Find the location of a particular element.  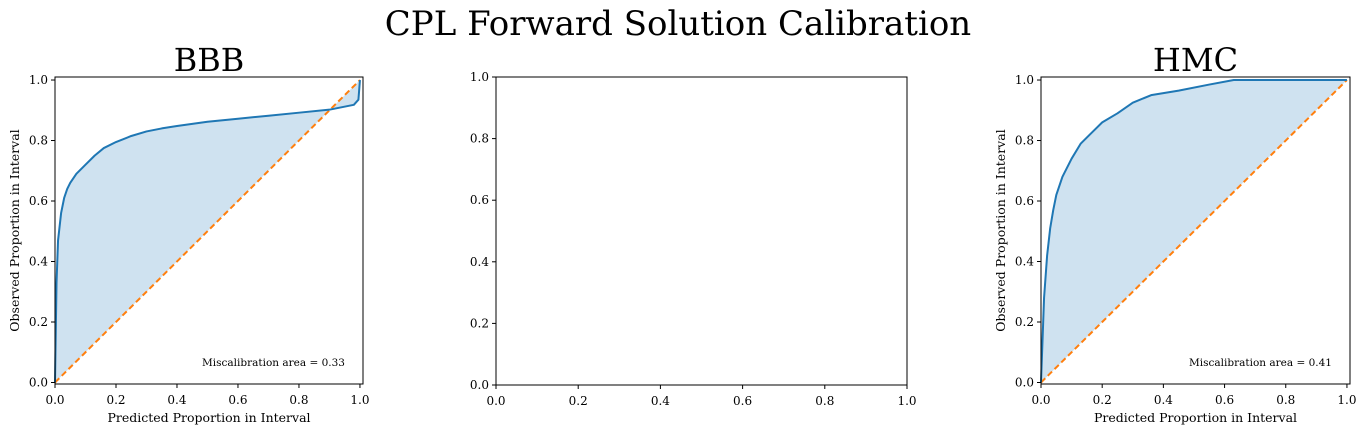

subplot-title: HMC is located at coordinates (1195, 60).